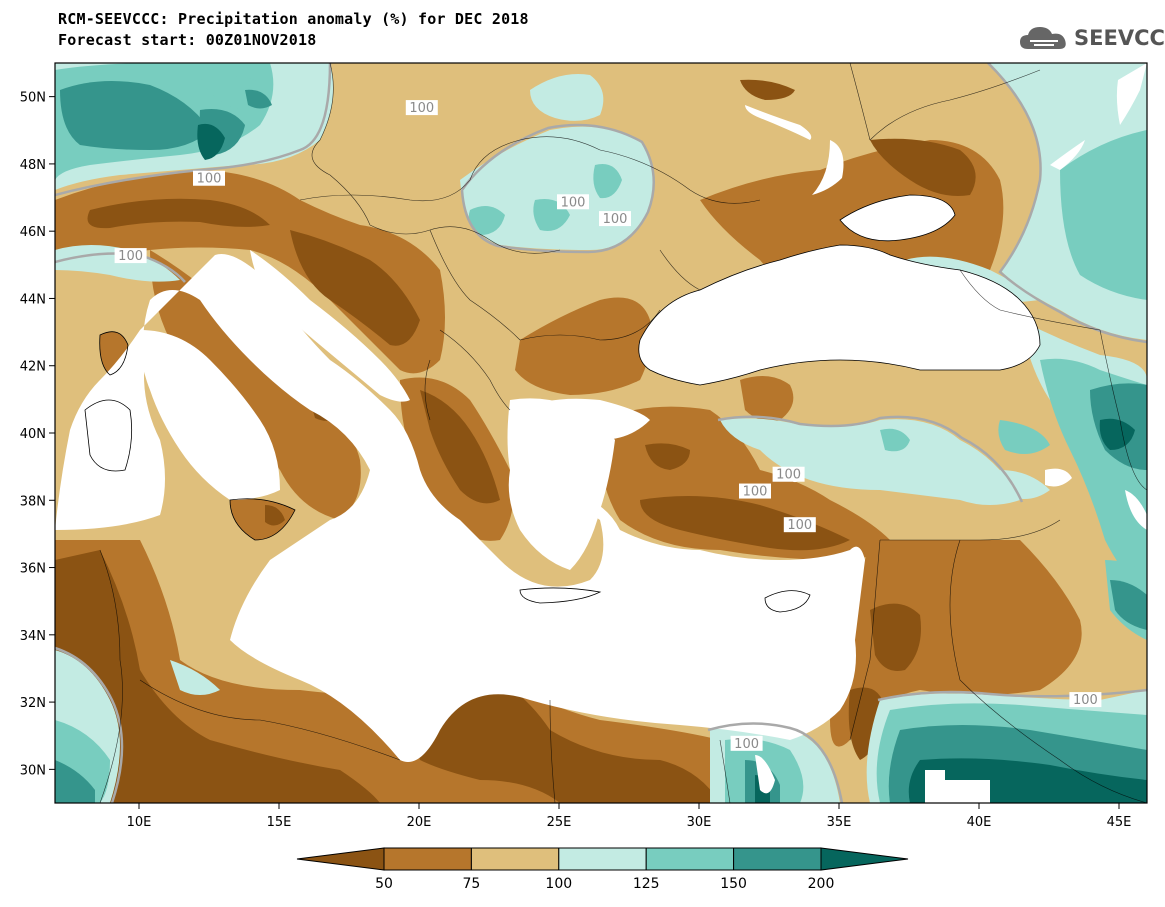  What do you see at coordinates (33, 299) in the screenshot?
I see `lat-tick-label: 44N` at bounding box center [33, 299].